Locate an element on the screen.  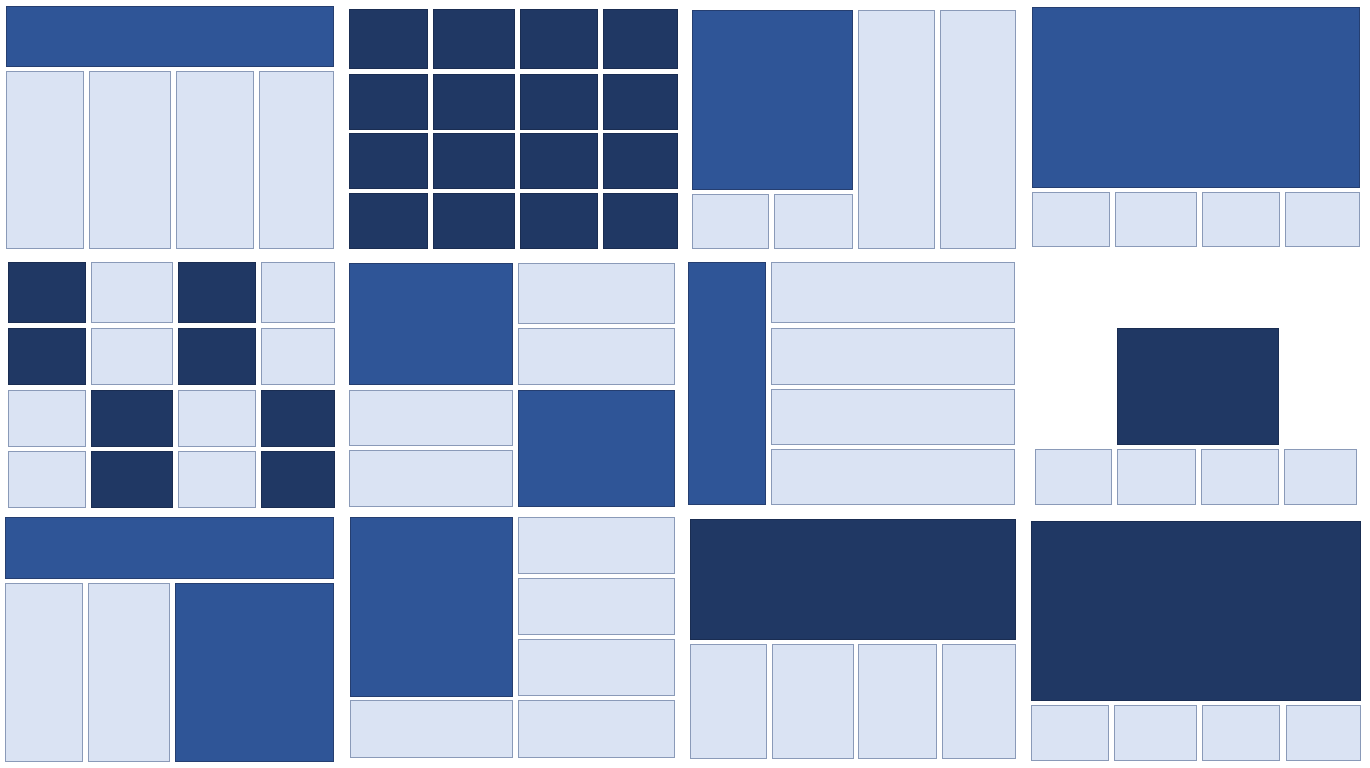
hero-block is located at coordinates (1196, 611).